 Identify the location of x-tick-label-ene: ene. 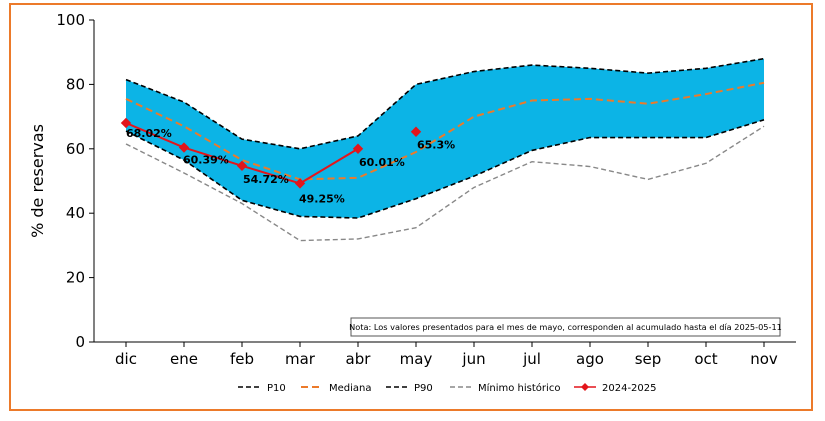
(184, 359).